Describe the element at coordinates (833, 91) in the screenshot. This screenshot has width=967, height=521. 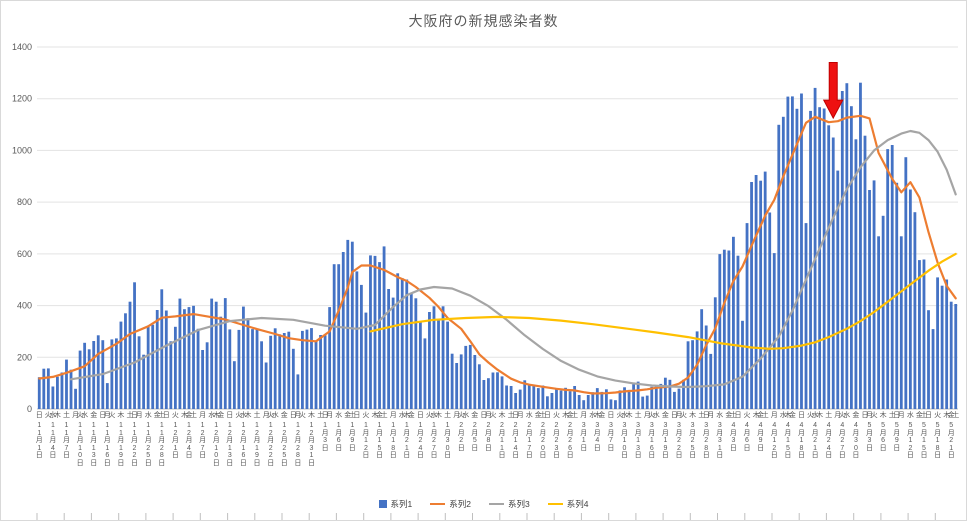
I see `down-arrow-annotation` at that location.